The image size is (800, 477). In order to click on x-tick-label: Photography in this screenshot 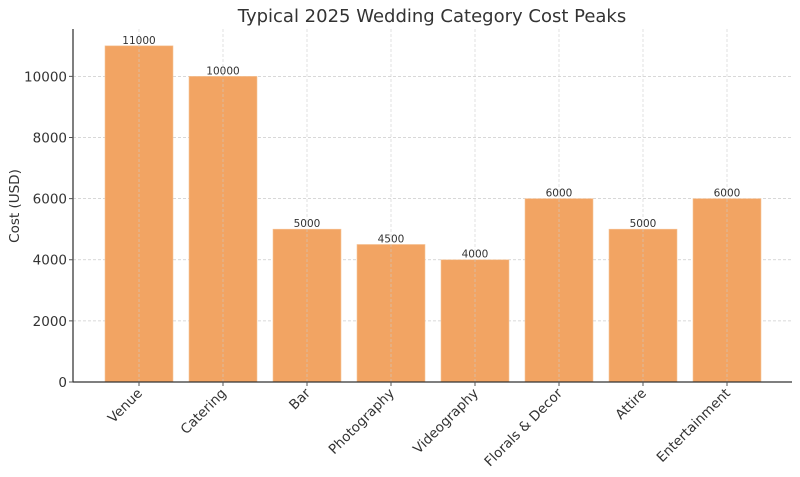, I will do `click(362, 422)`.